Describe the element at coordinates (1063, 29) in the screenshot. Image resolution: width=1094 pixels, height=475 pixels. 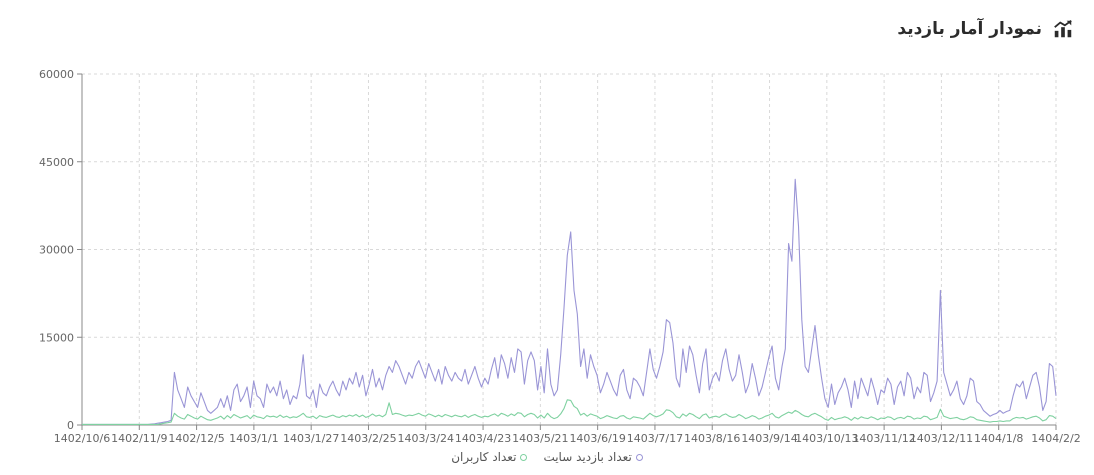
I see `trend-chart-icon` at that location.